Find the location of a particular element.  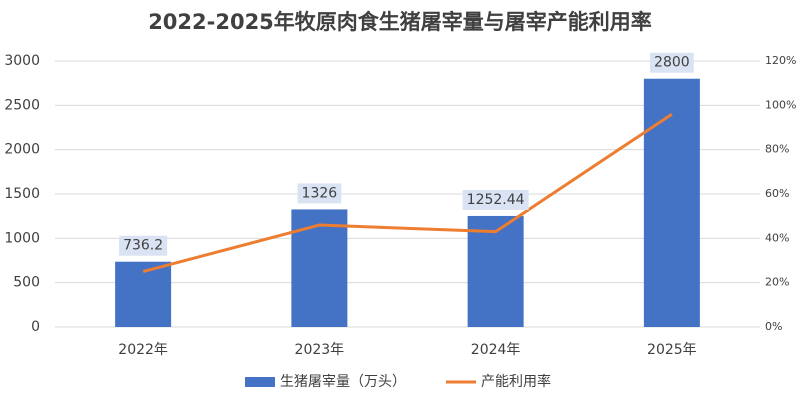

y-tick-label: 0 is located at coordinates (35, 327).